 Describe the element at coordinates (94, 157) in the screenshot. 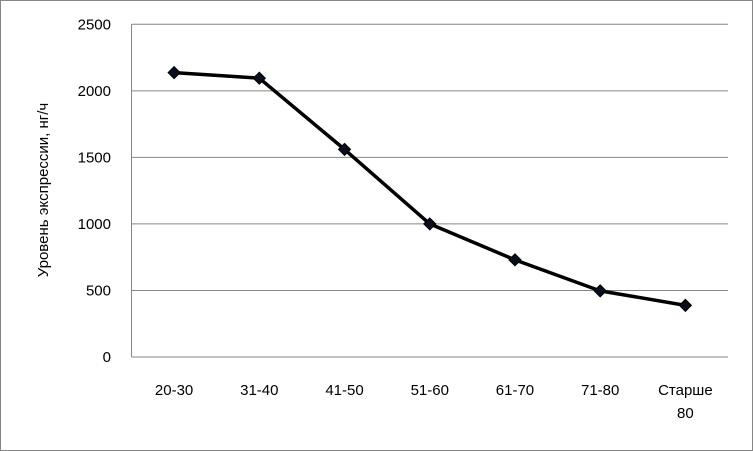

I see `y-tick-label: 1500` at that location.